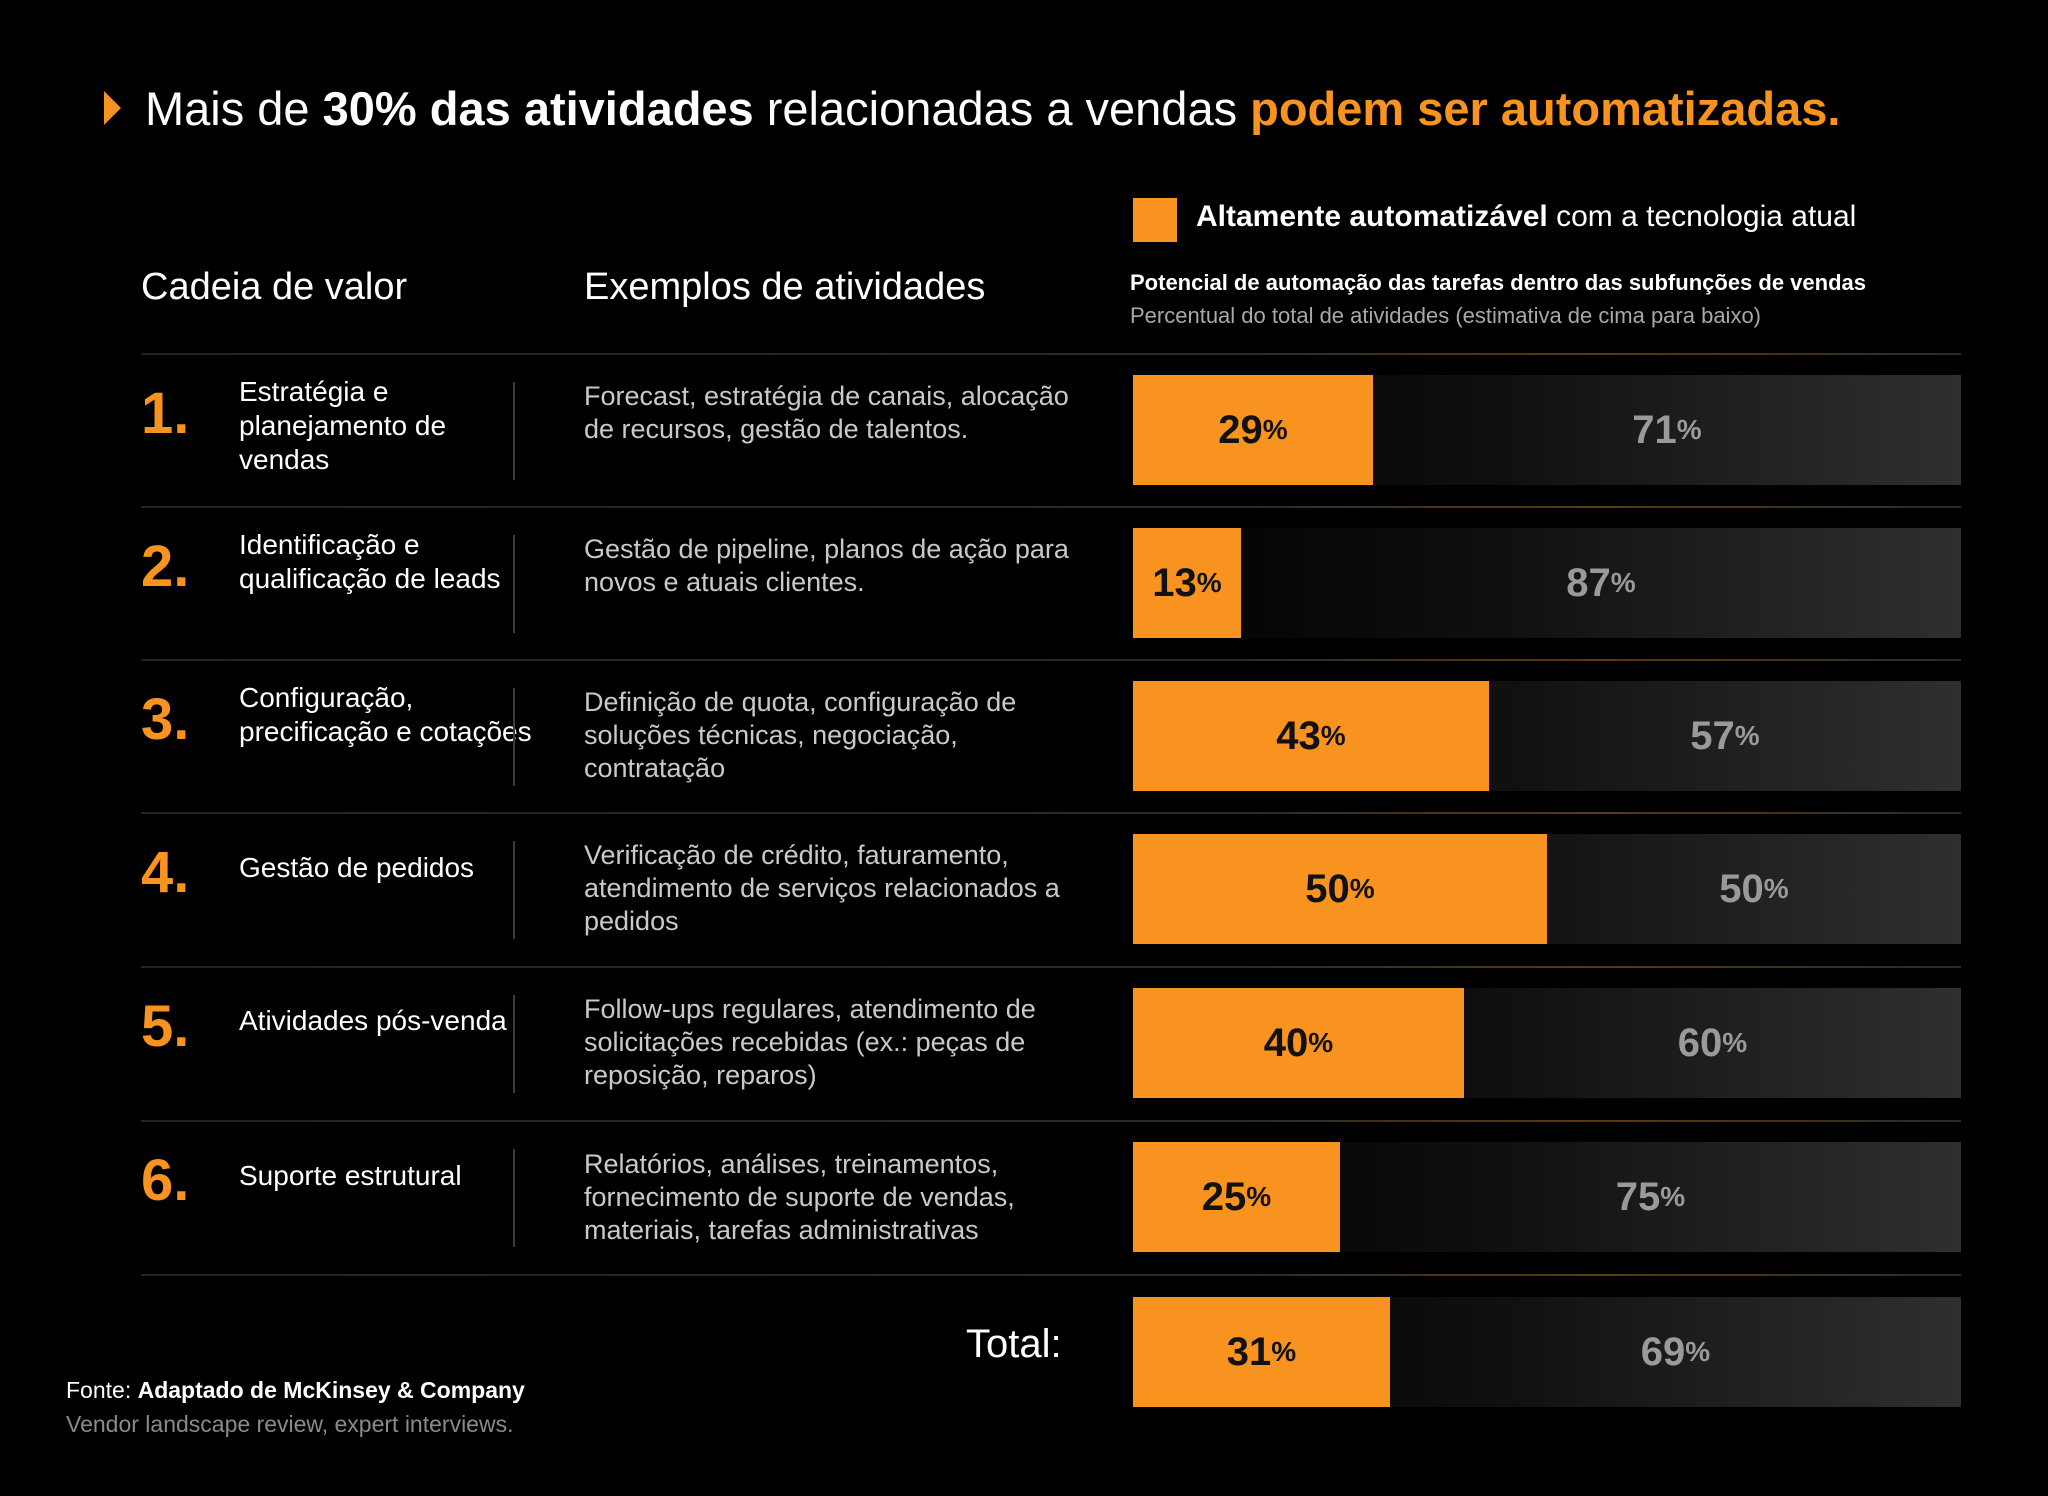  I want to click on bar-automatable-label: 50%, so click(1340, 888).